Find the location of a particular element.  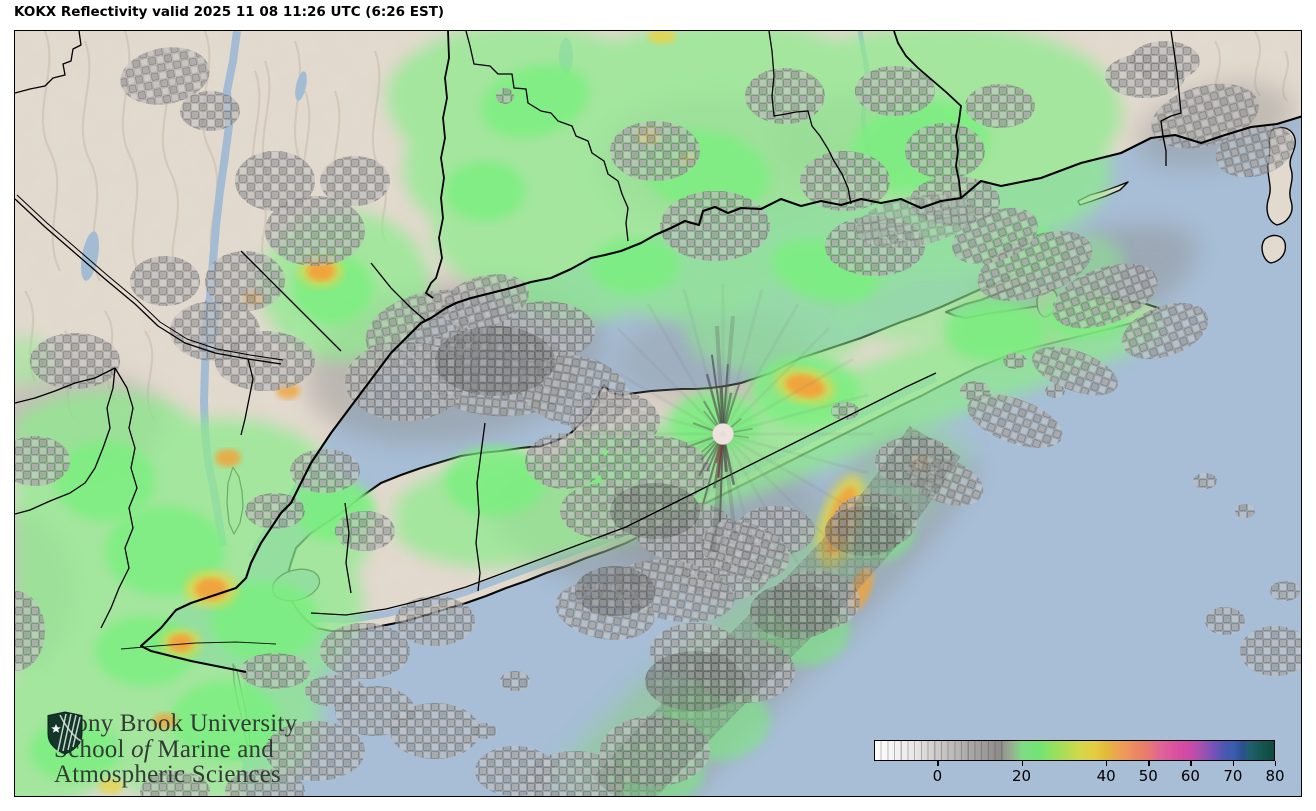

ct-county-line-a is located at coordinates (547, 136).